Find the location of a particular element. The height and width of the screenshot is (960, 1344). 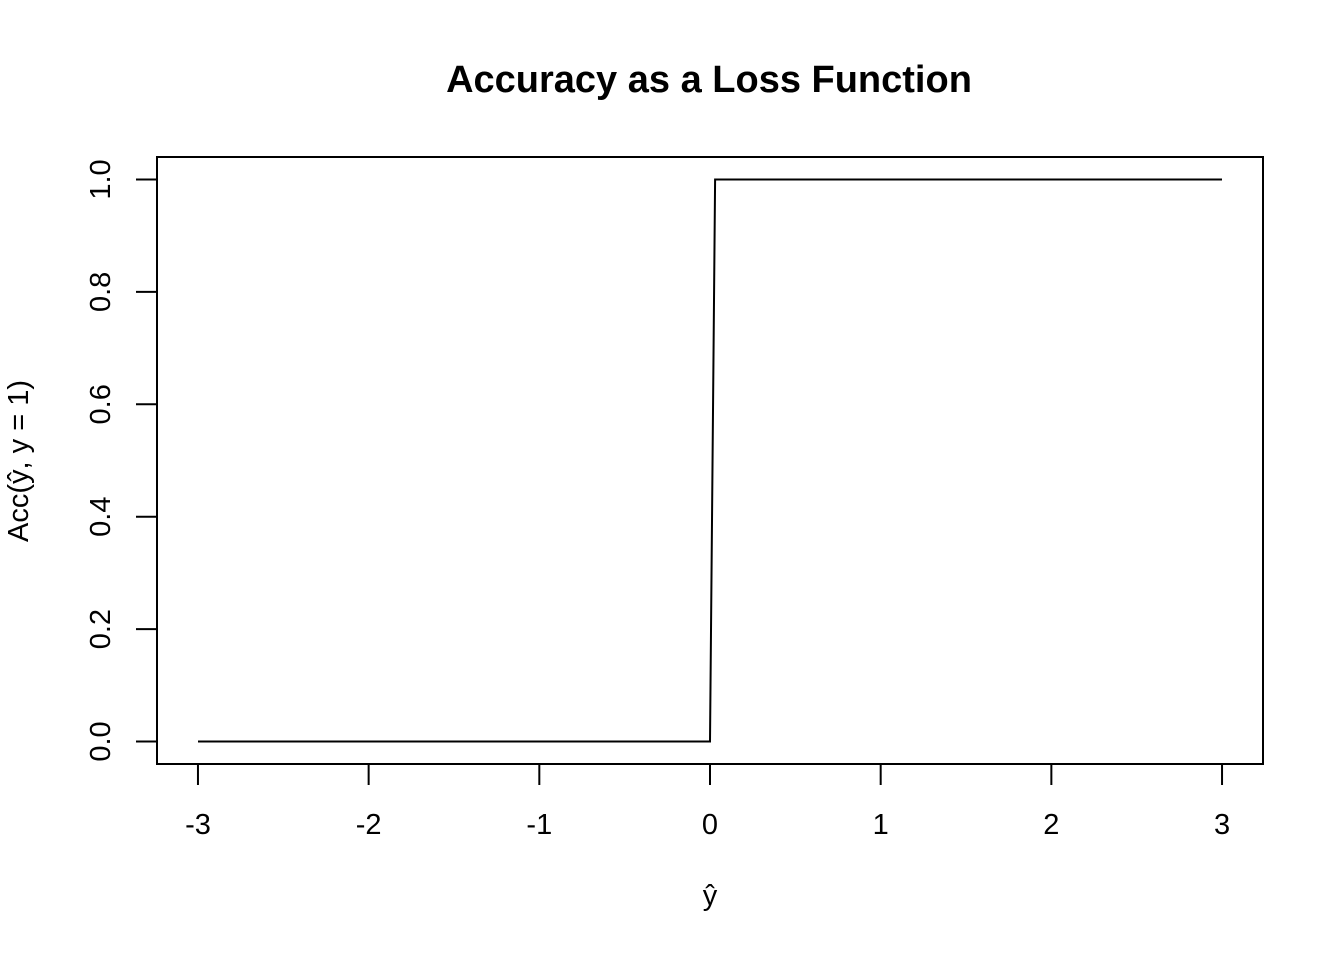

y-tick-label: 0.8 is located at coordinates (101, 292).